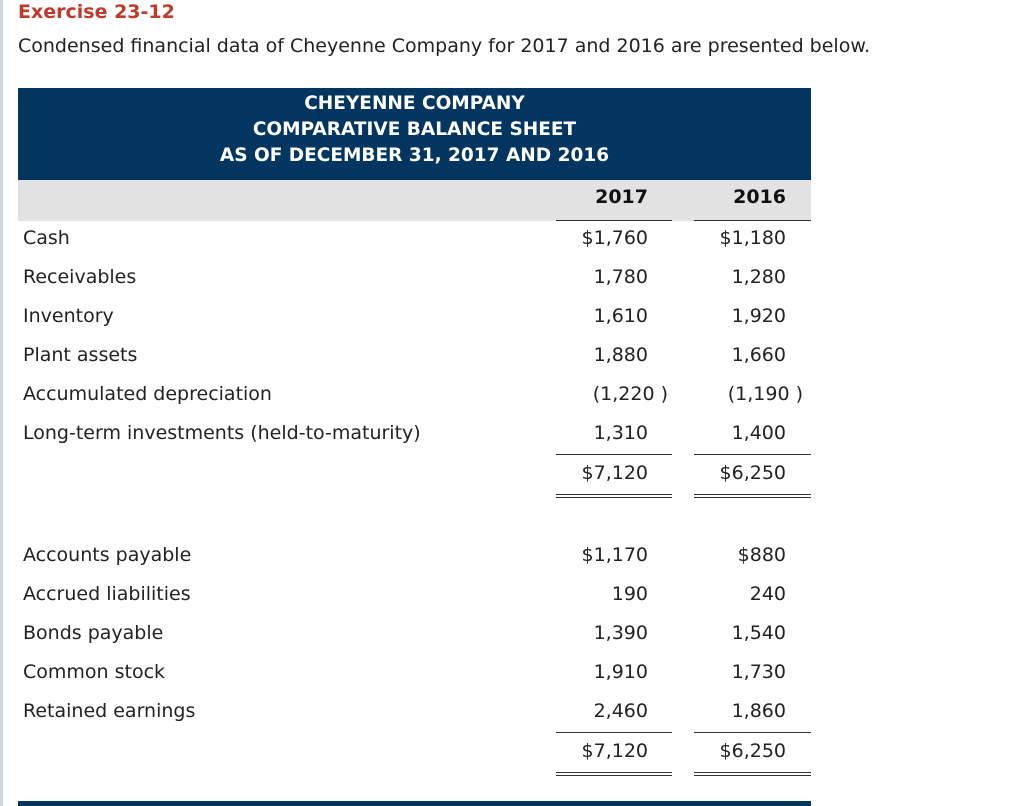 The width and height of the screenshot is (1024, 806). Describe the element at coordinates (414, 556) in the screenshot. I see `table-row: Accounts payable $1,170 $880` at that location.